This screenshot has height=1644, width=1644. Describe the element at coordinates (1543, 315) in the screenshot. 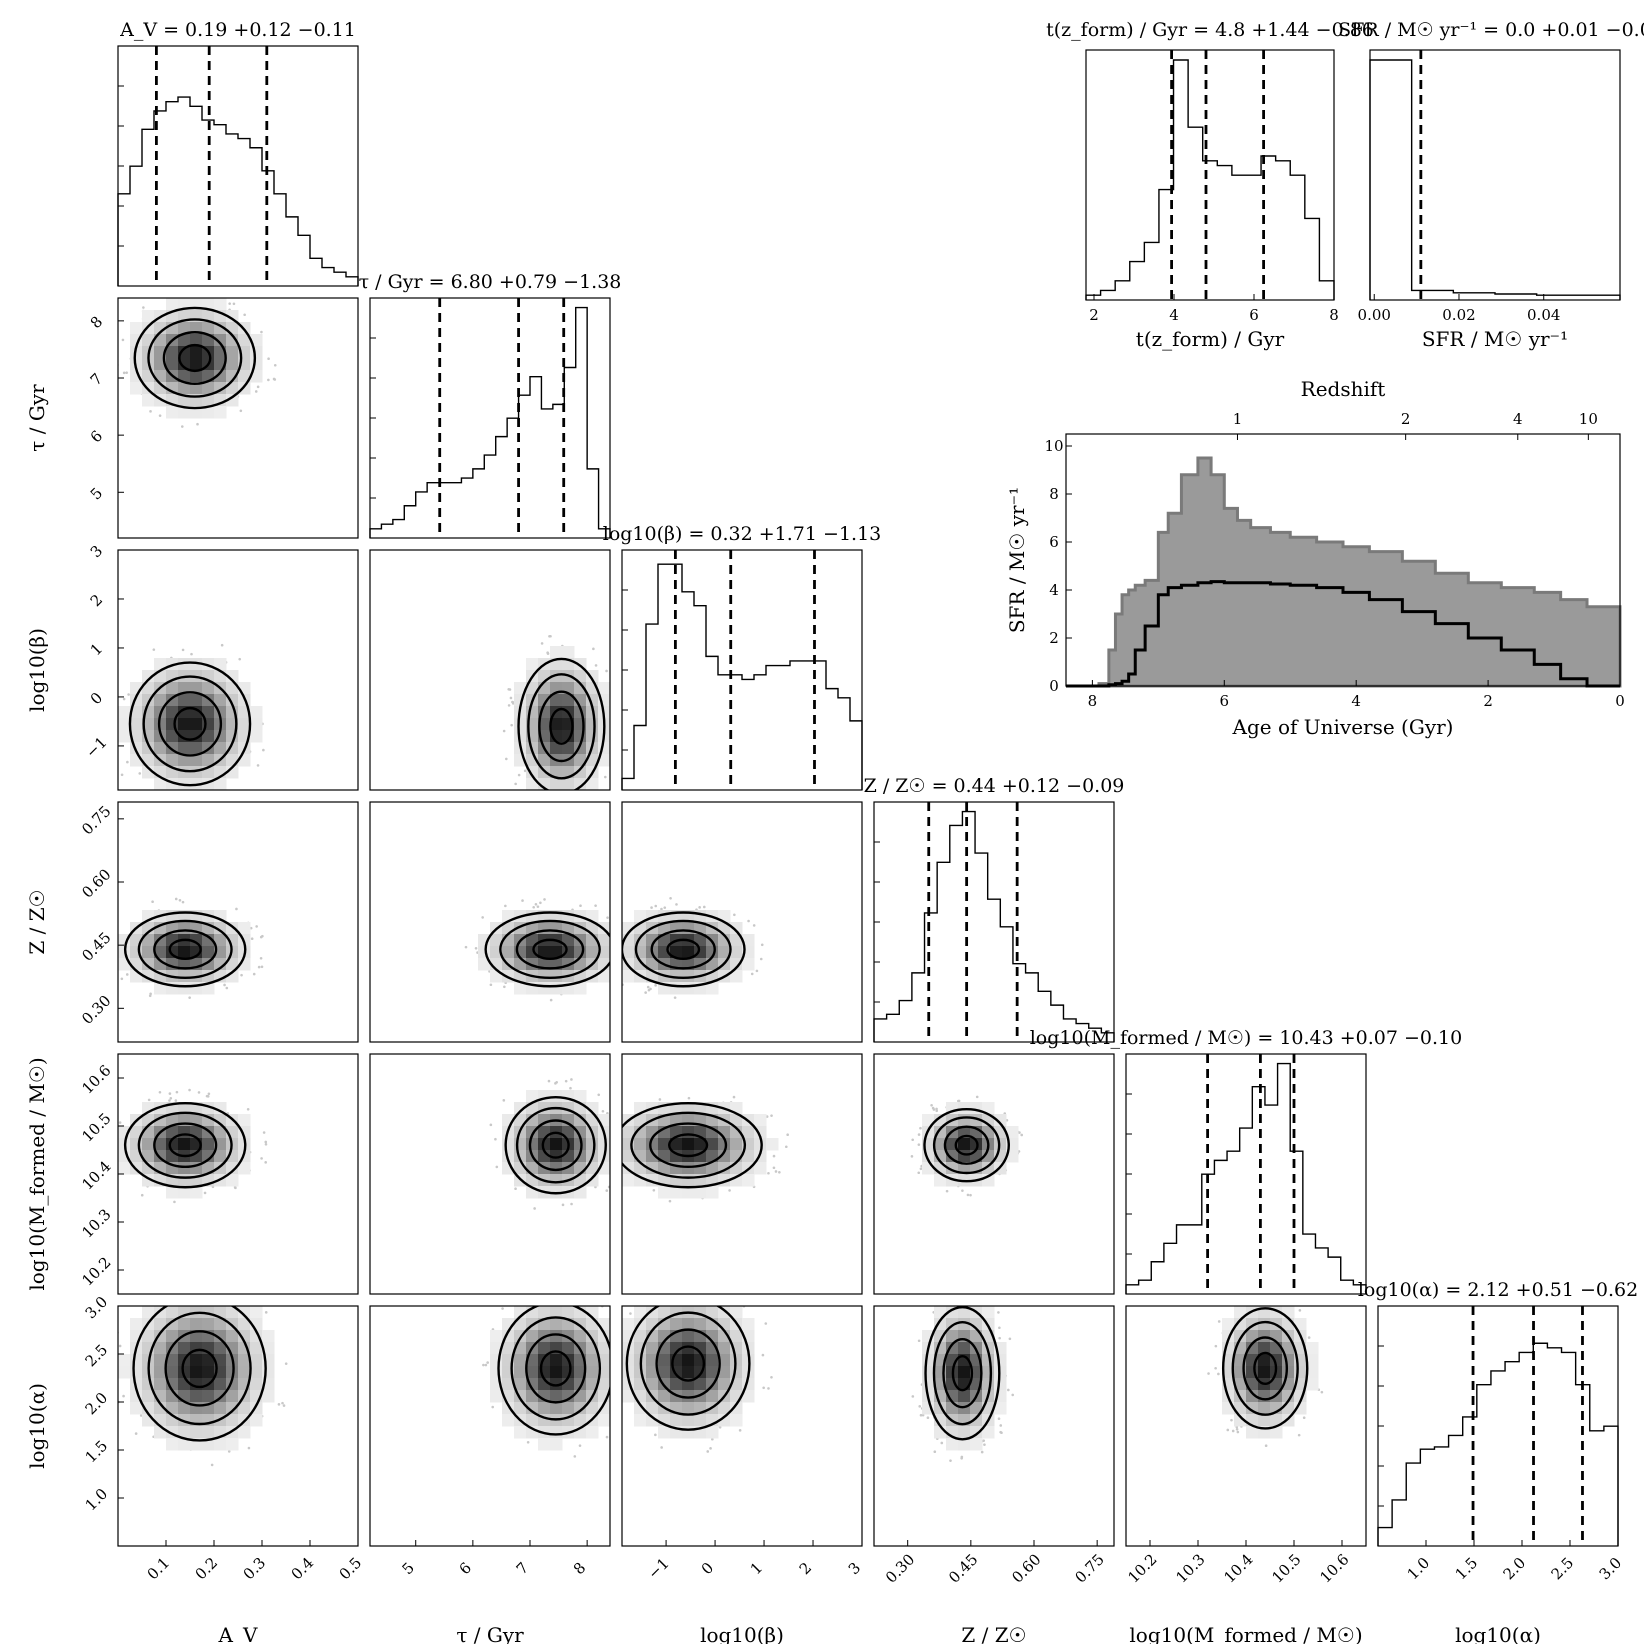

I see `xtick-label-sfr: 0.04` at that location.